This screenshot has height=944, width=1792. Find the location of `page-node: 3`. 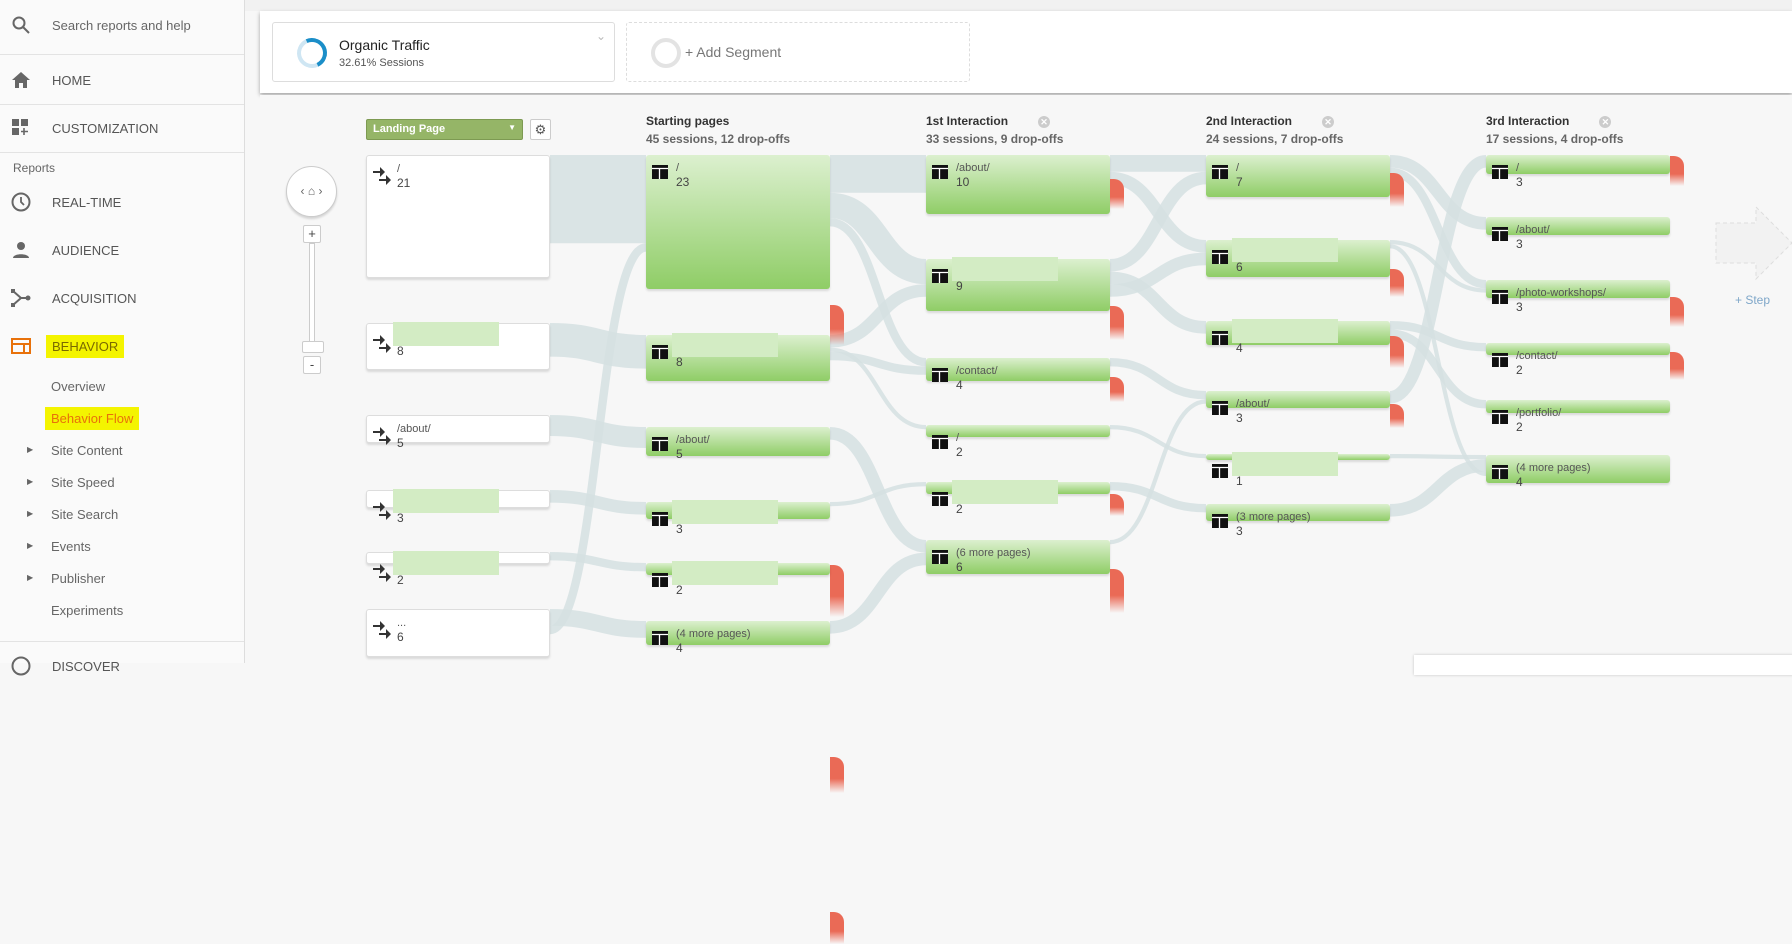

page-node: 3 is located at coordinates (738, 518).